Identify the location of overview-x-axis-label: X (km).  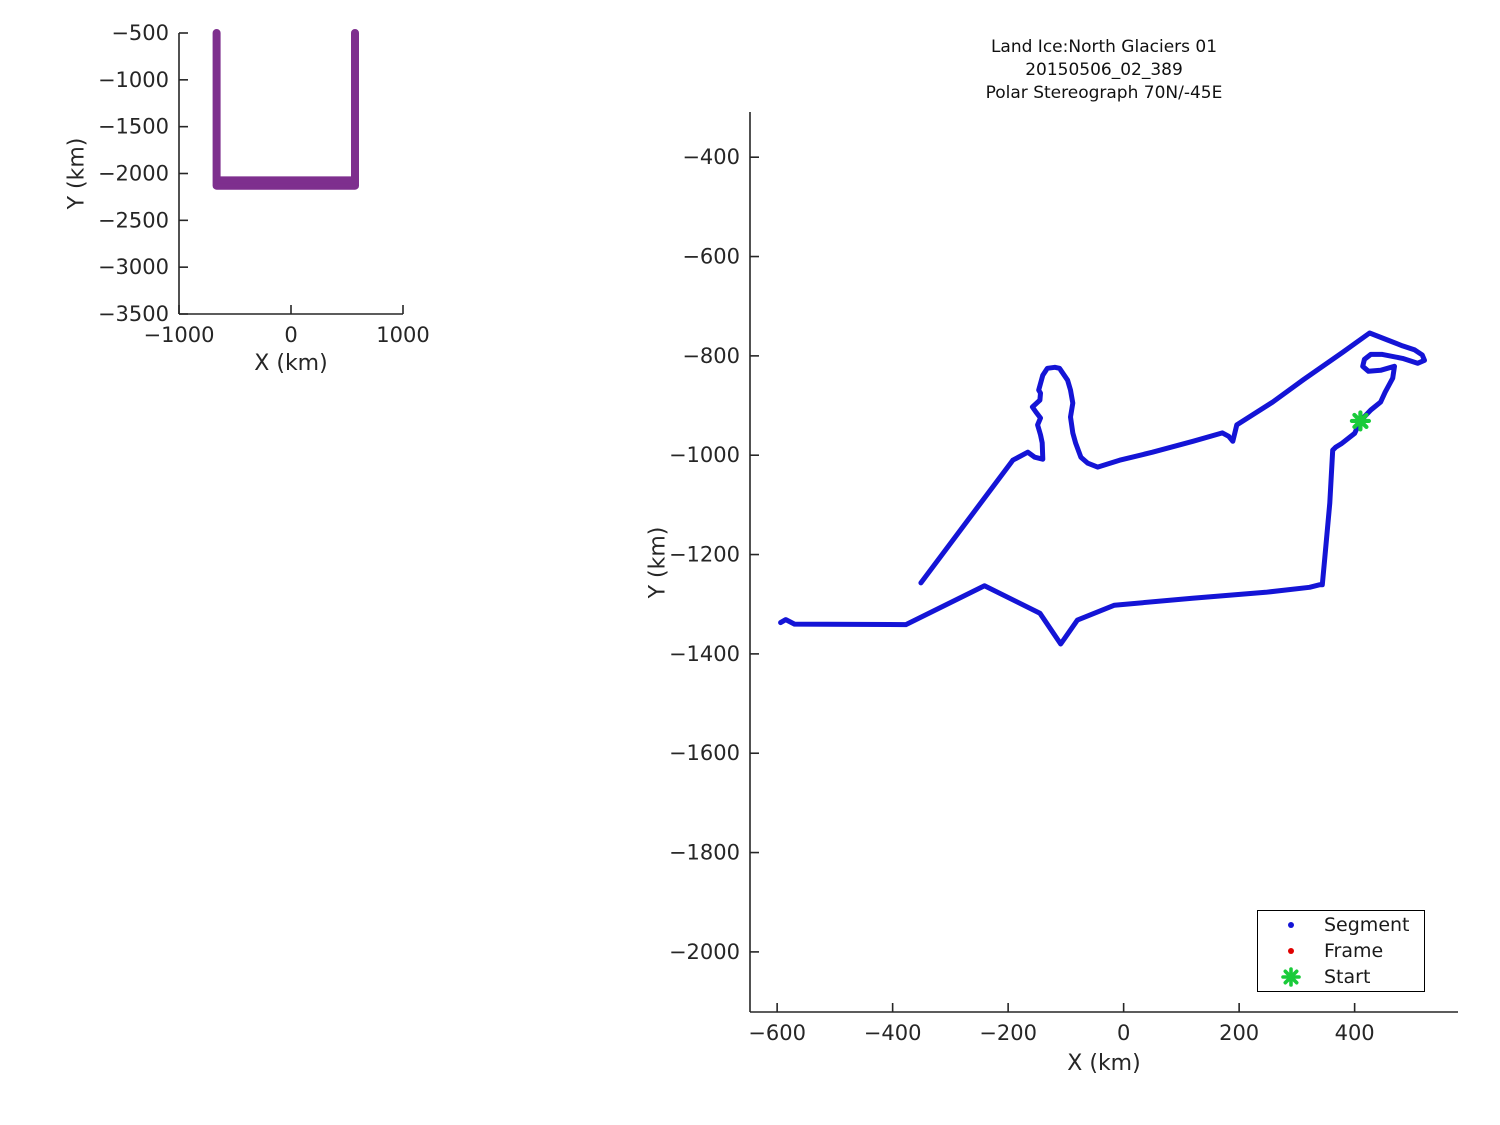
(291, 363).